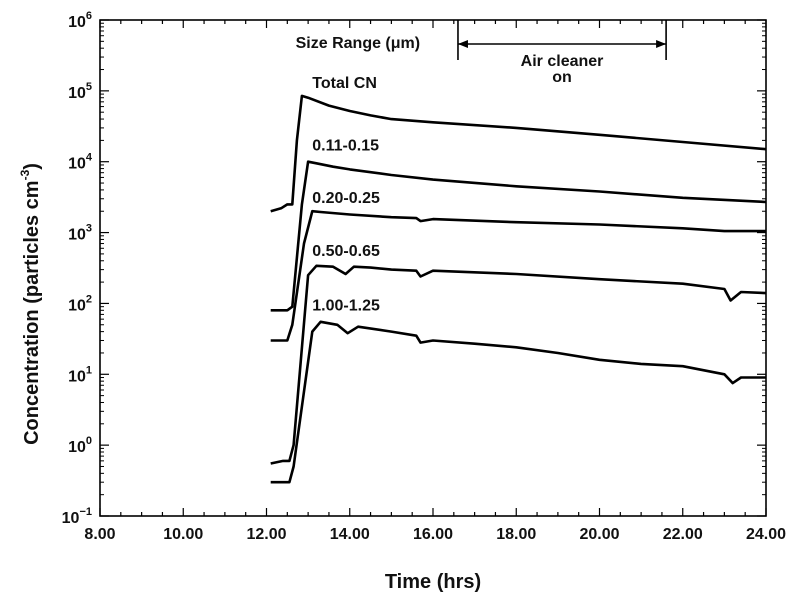  I want to click on y-axis-title-main: Concentration (particles cm, so click(32, 312).